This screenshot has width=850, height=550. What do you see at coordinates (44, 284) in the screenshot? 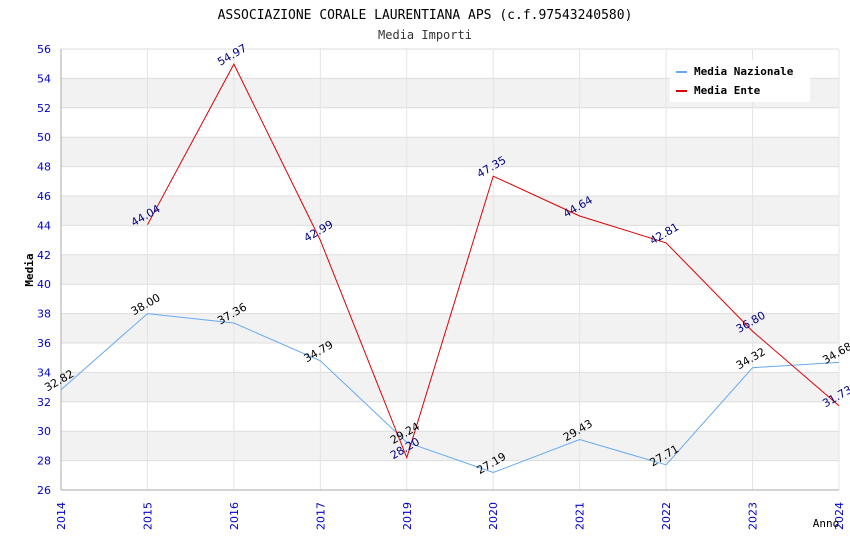
I see `y-tick-label: 40` at bounding box center [44, 284].